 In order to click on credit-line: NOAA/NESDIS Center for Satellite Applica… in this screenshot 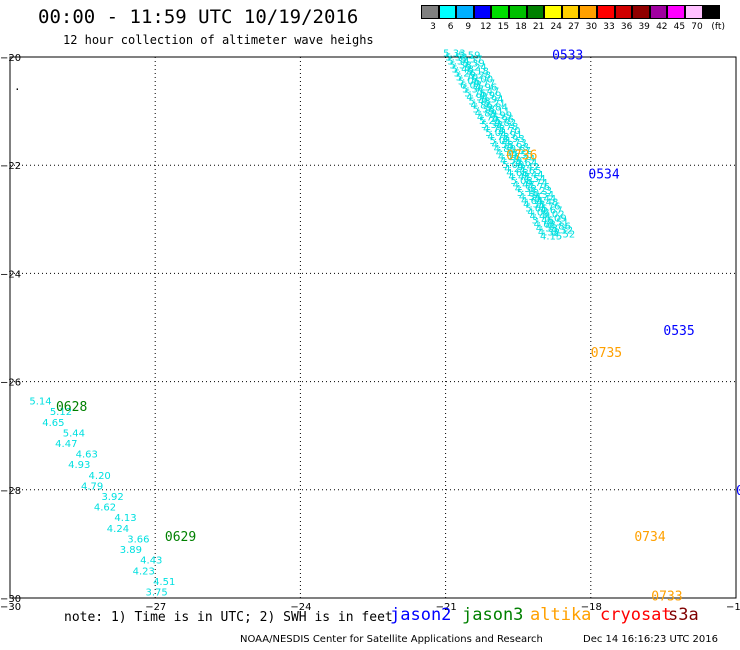, I will do `click(391, 639)`.